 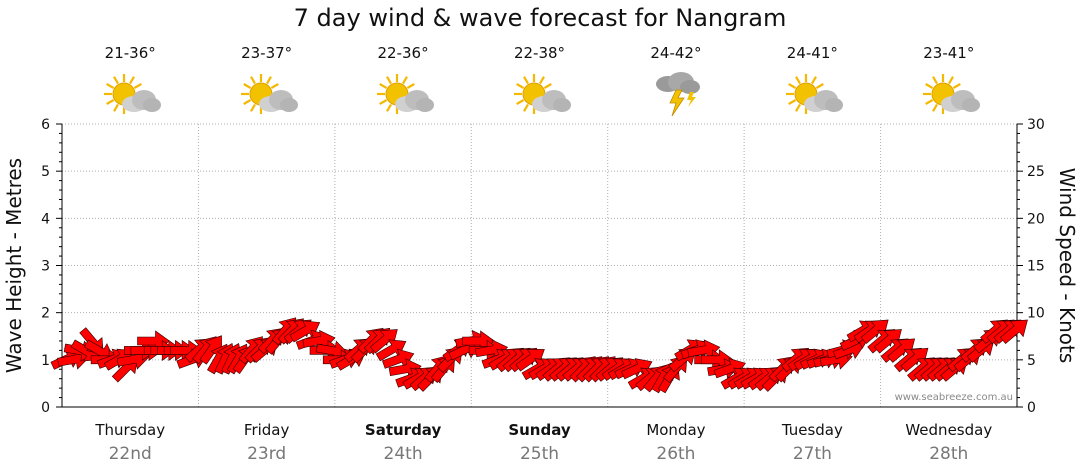 What do you see at coordinates (540, 18) in the screenshot?
I see `chart-title: 7 day wind & wave forecast for Nangram` at bounding box center [540, 18].